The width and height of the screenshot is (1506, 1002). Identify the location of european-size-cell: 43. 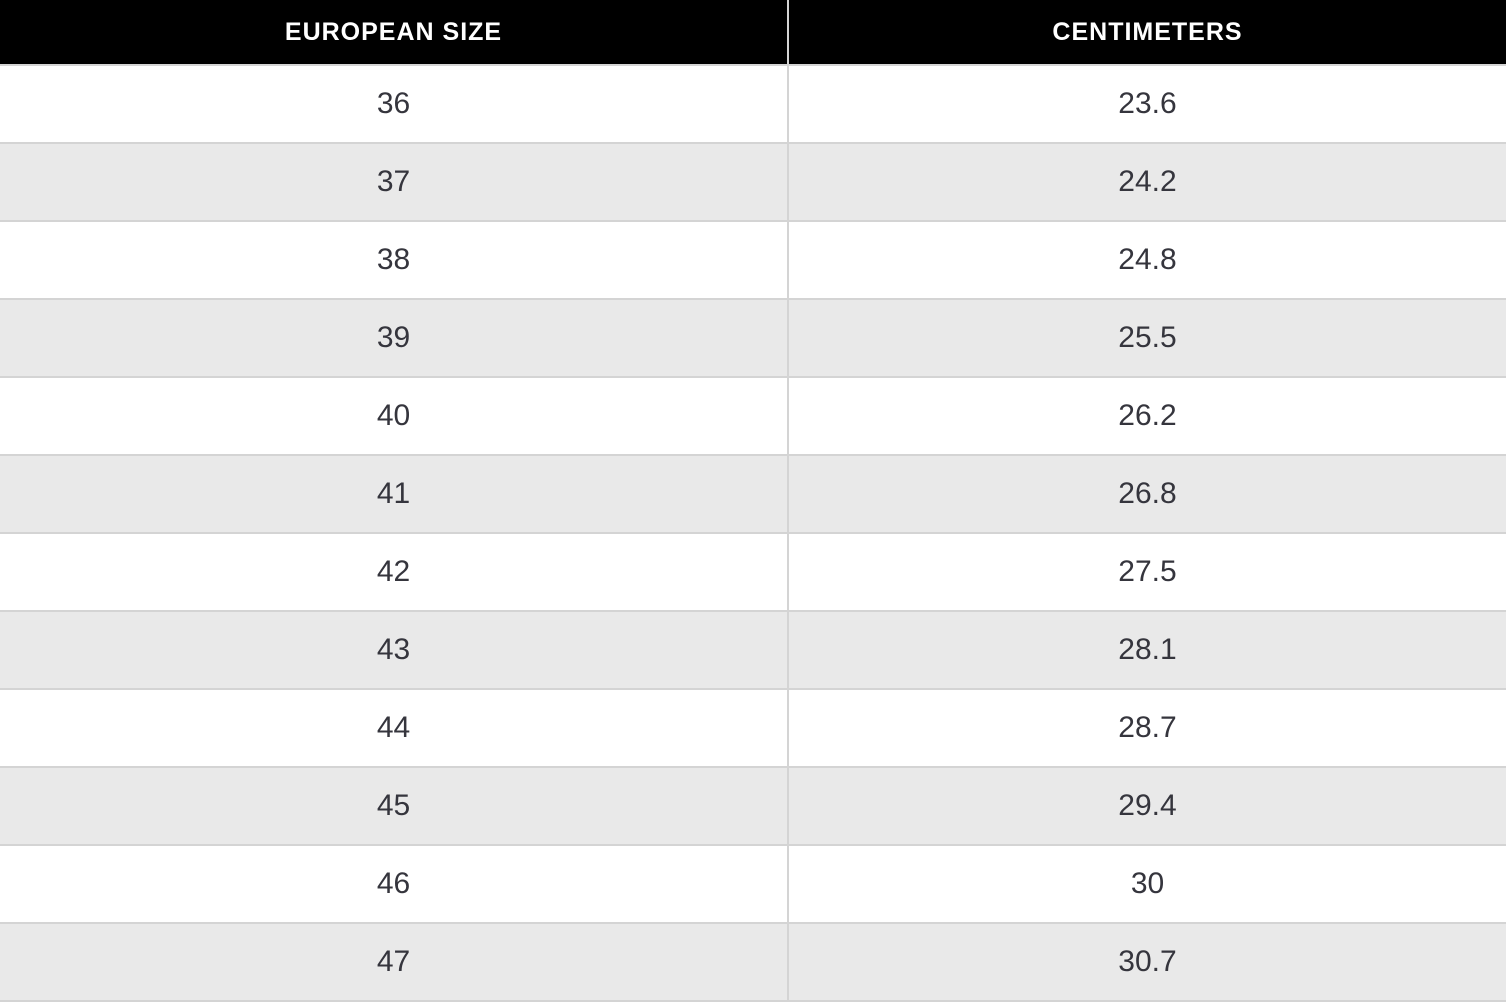
(394, 650).